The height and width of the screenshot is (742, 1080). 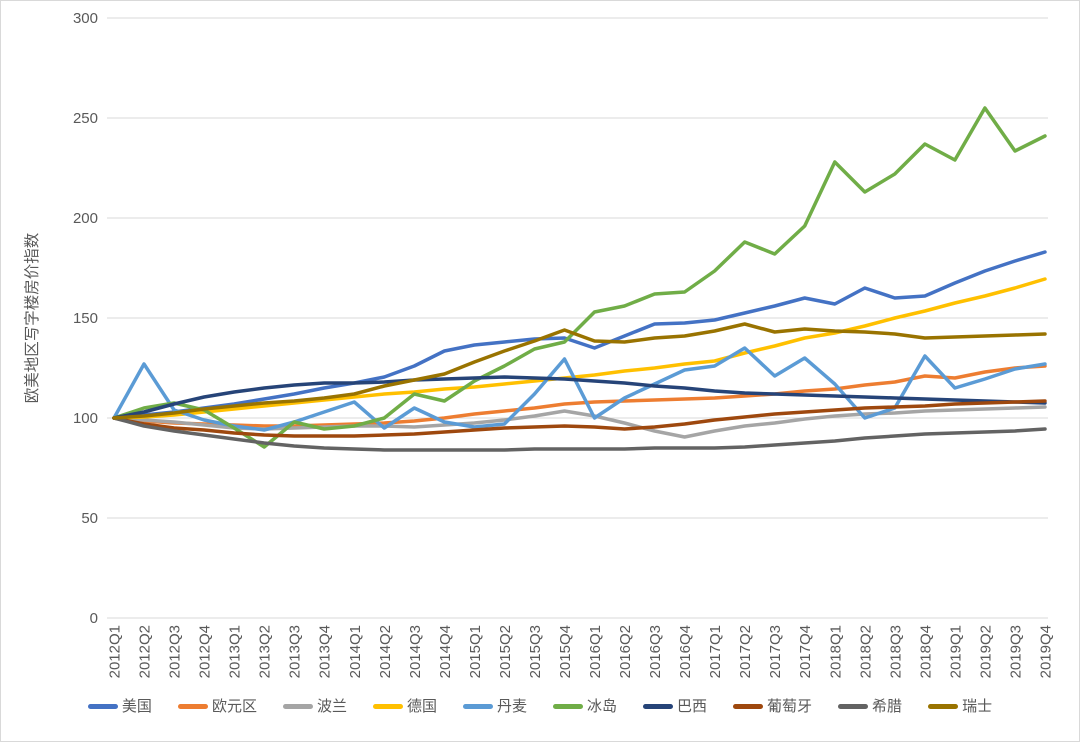 What do you see at coordinates (355, 651) in the screenshot?
I see `x-tick-label: 2014Q1` at bounding box center [355, 651].